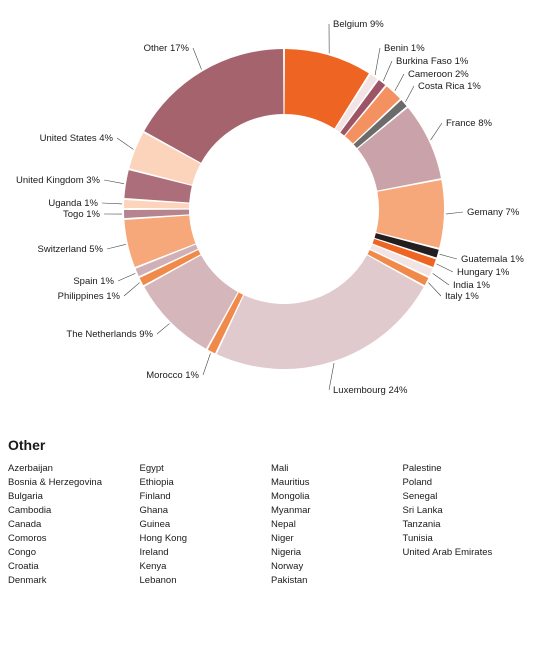 The height and width of the screenshot is (650, 536). What do you see at coordinates (370, 390) in the screenshot?
I see `slice-label-luxembourg: Luxembourg 24%` at bounding box center [370, 390].